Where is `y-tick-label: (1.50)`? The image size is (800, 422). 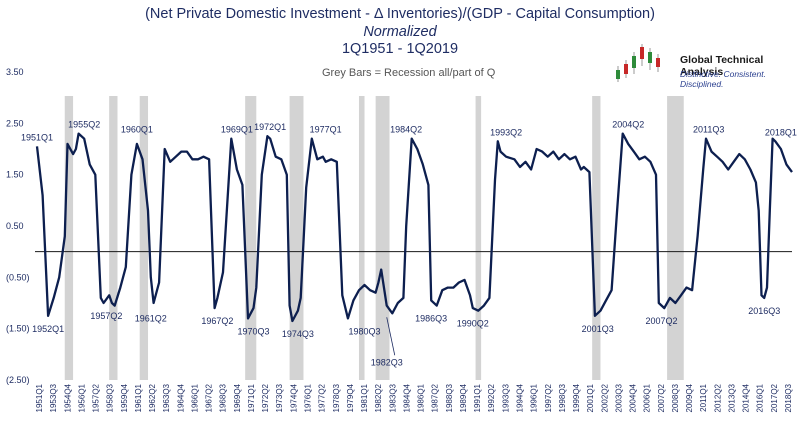 y-tick-label: (1.50) is located at coordinates (18, 329).